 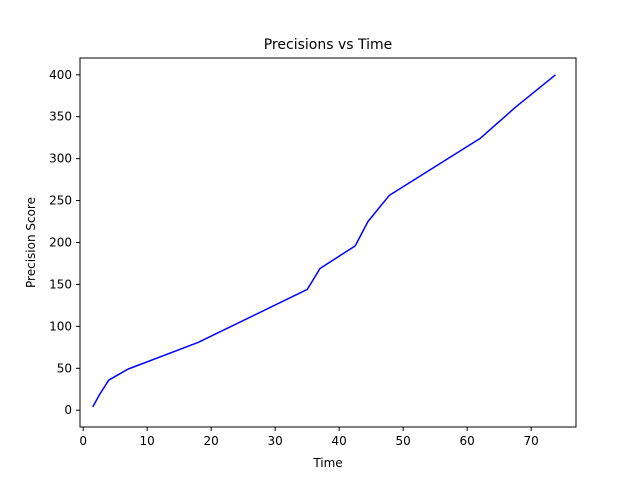 What do you see at coordinates (275, 441) in the screenshot?
I see `x-tick-label: 30` at bounding box center [275, 441].